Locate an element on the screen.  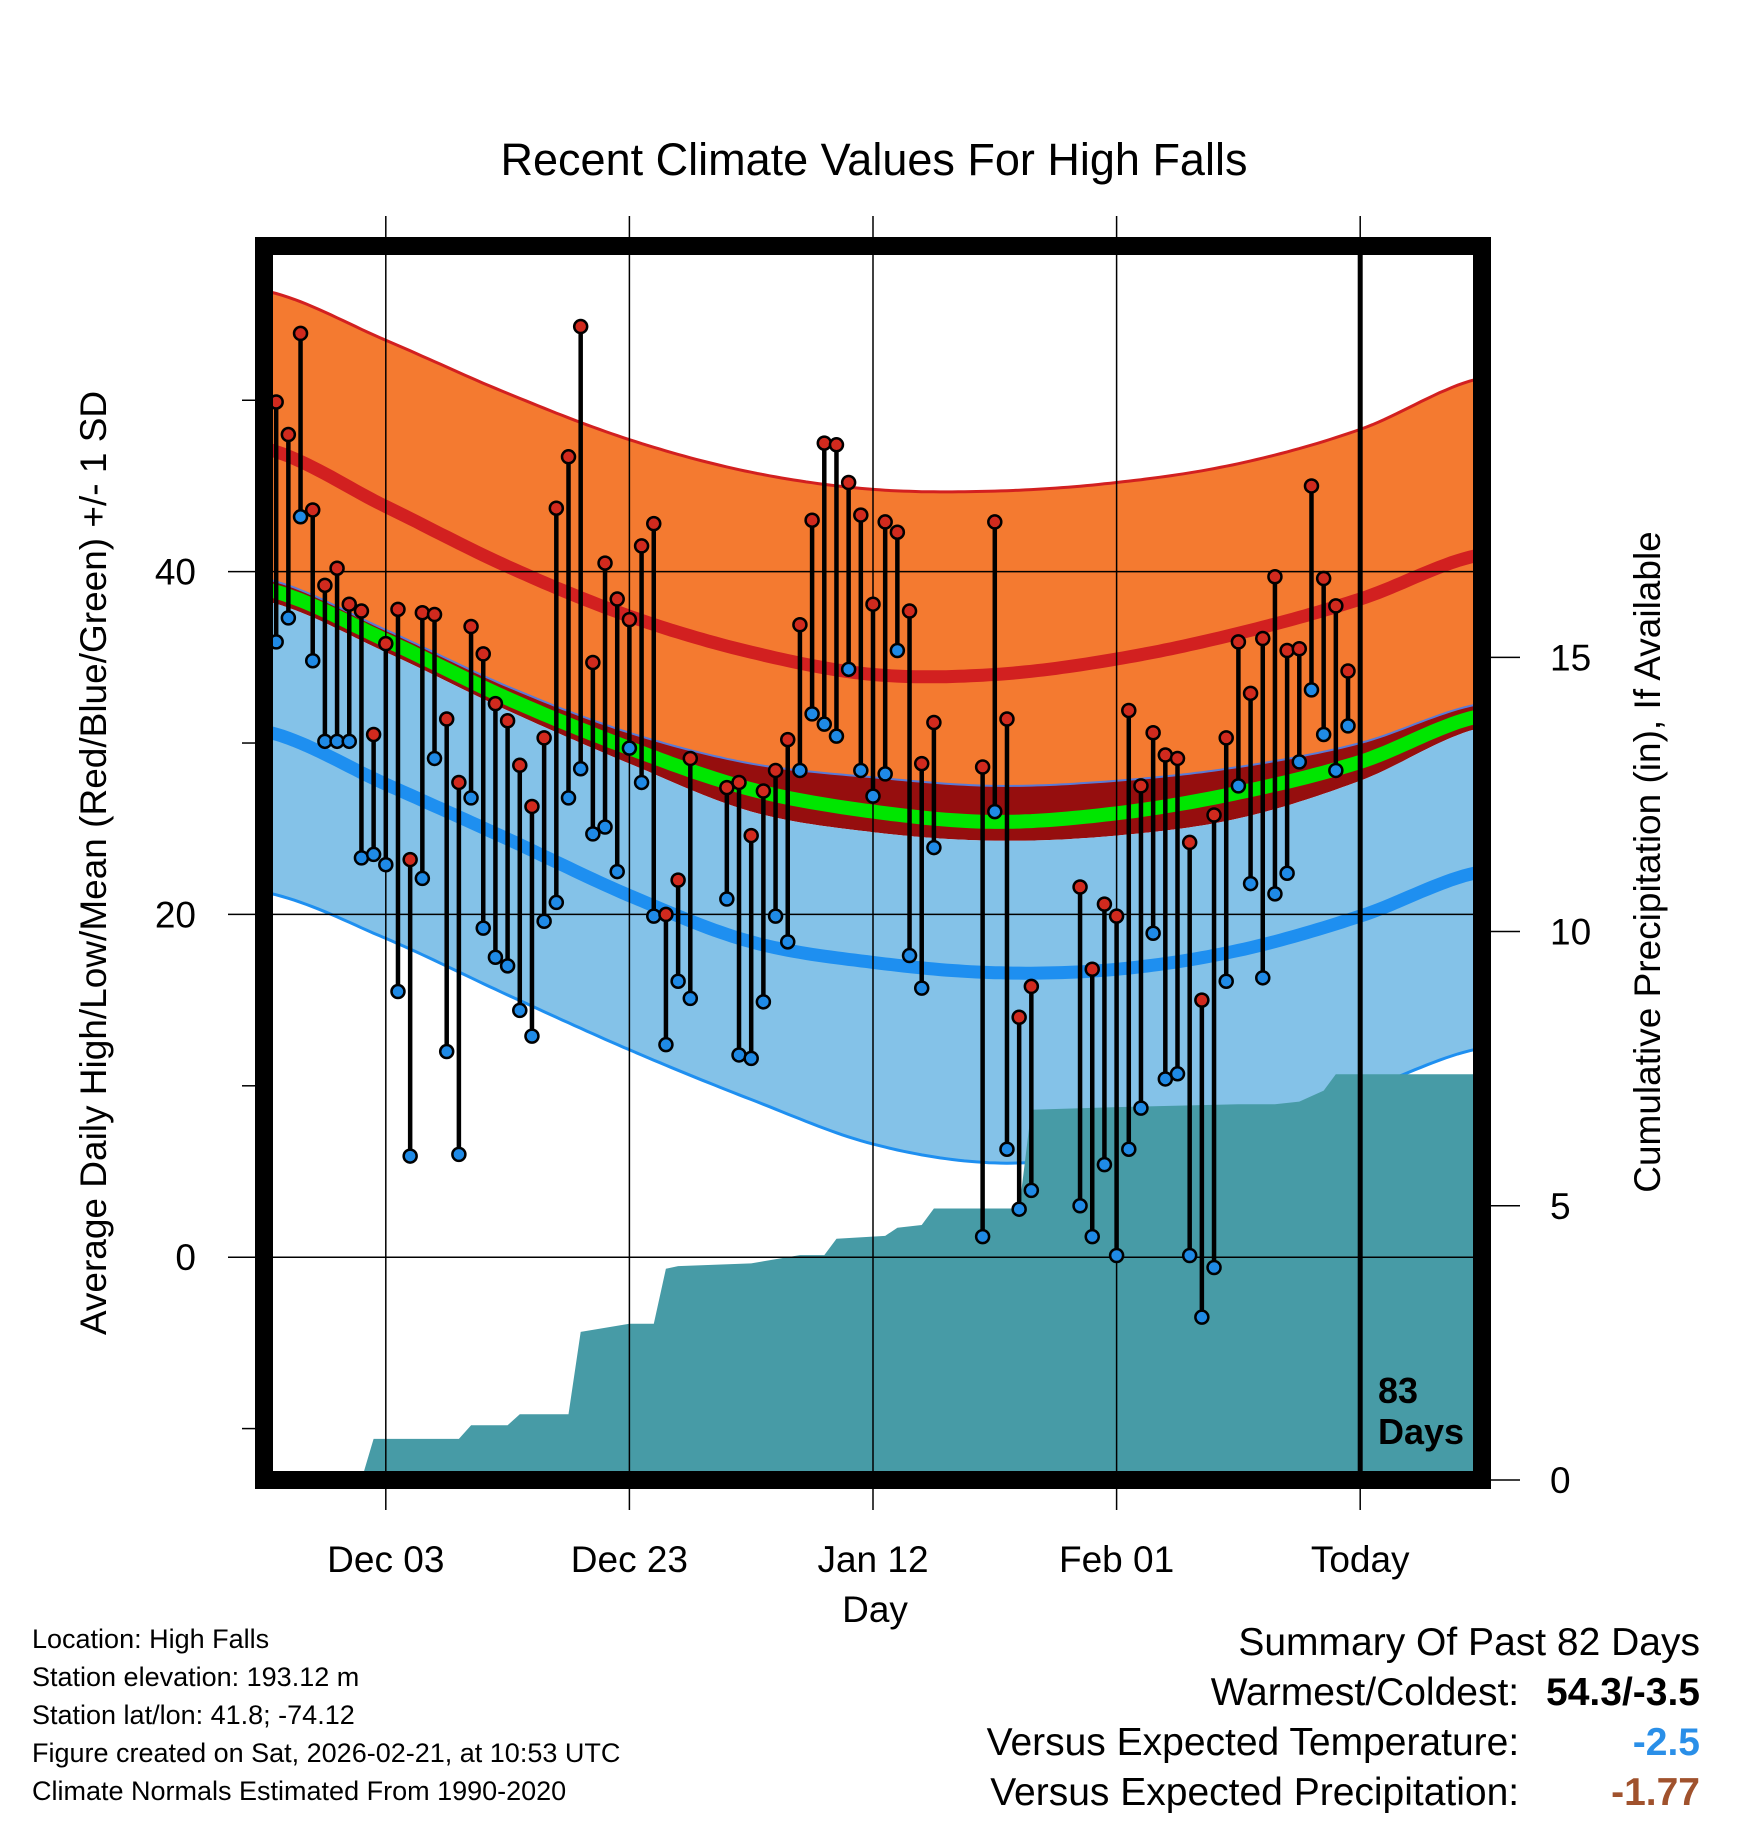
x-tick-label: Jan 12 is located at coordinates (872, 1559).